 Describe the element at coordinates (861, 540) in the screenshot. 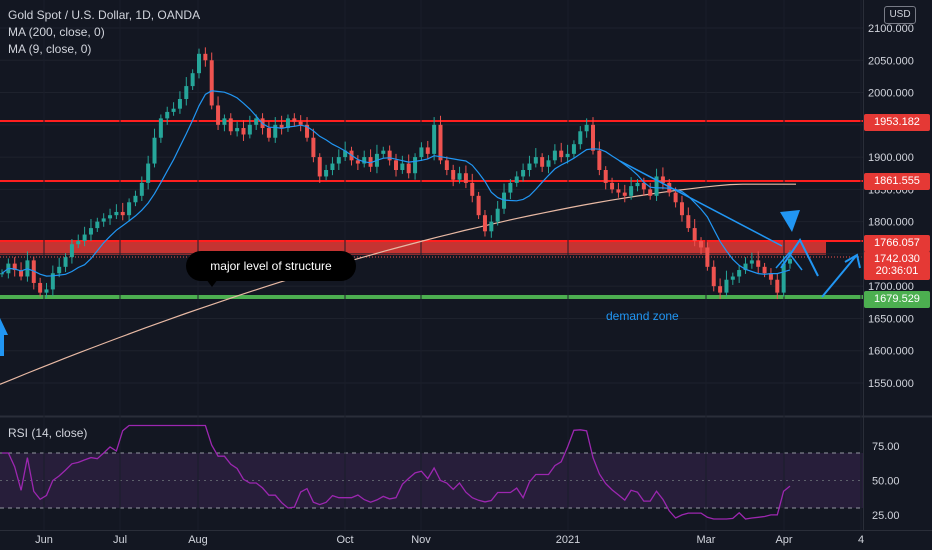

I see `time-tick-label: 4` at that location.